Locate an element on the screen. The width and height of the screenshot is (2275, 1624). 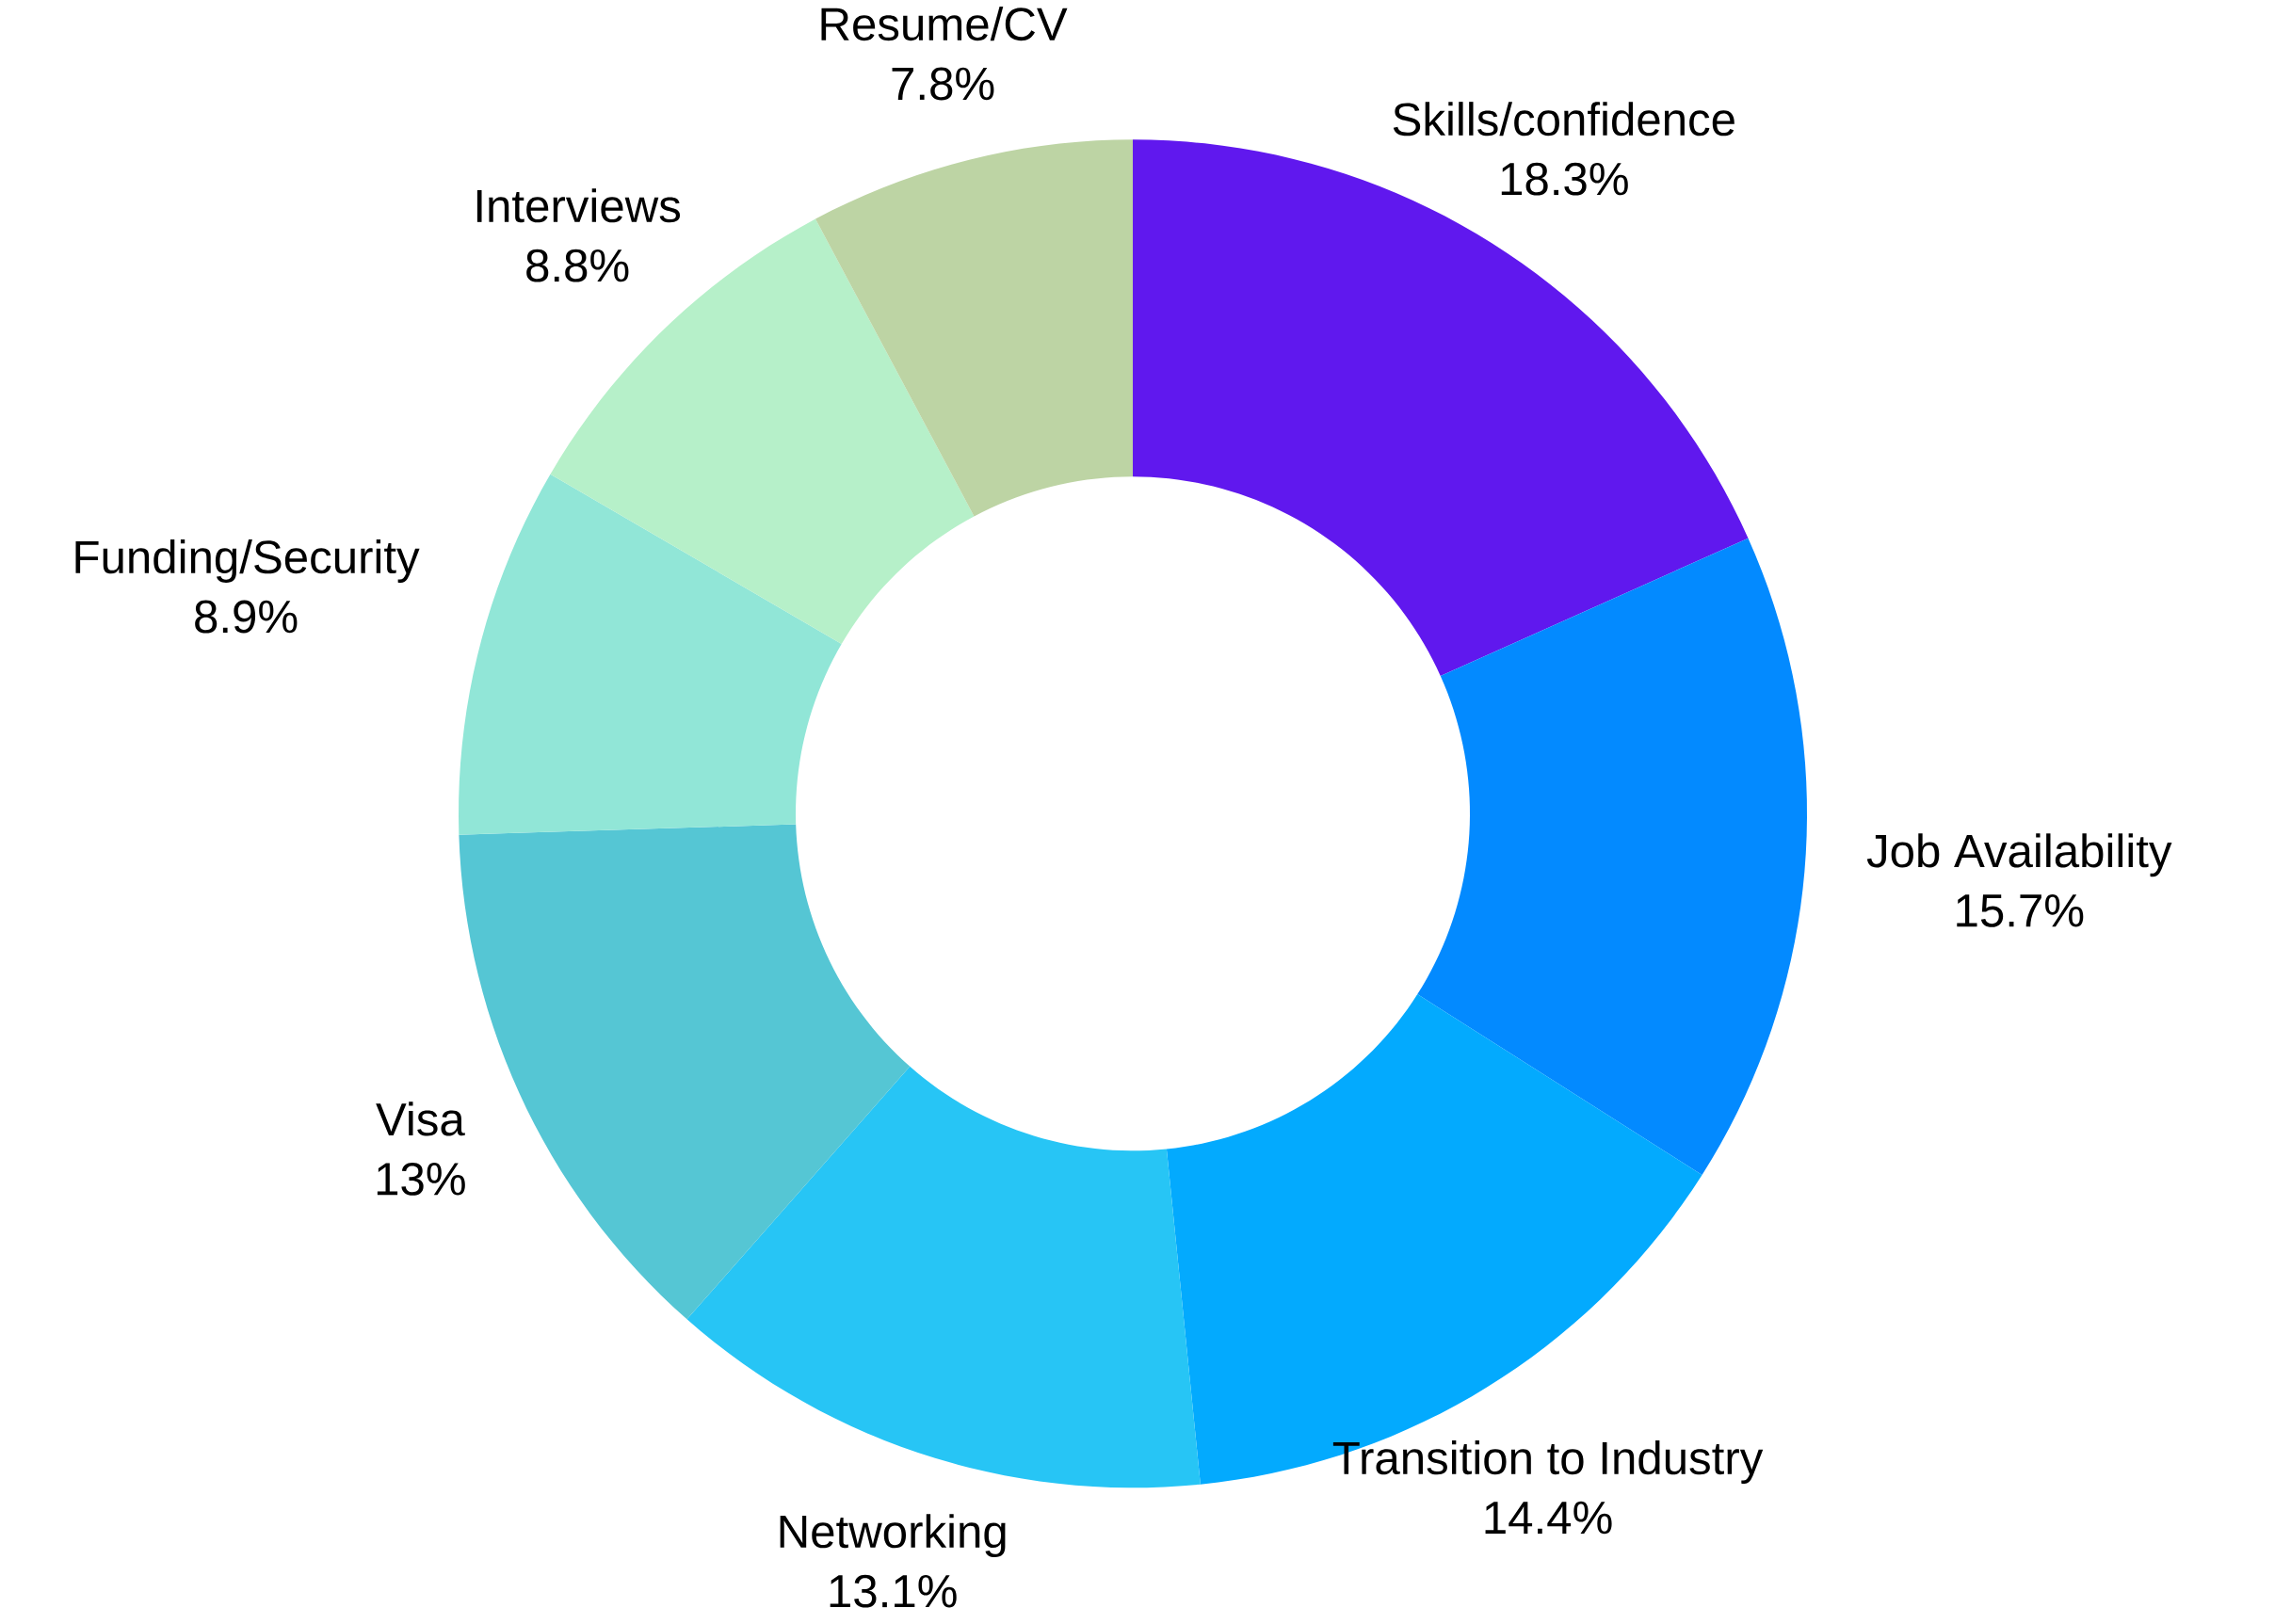
data-label: 8.9% is located at coordinates (246, 617).